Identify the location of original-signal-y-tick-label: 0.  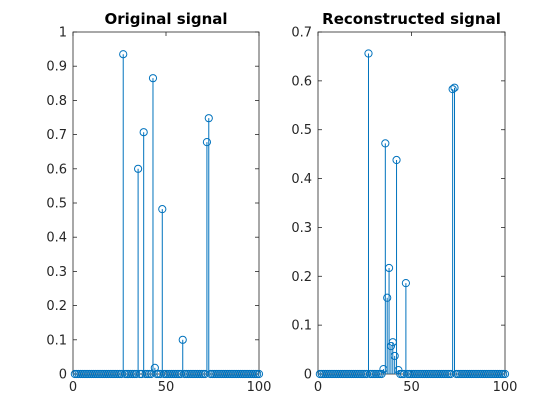
(63, 375).